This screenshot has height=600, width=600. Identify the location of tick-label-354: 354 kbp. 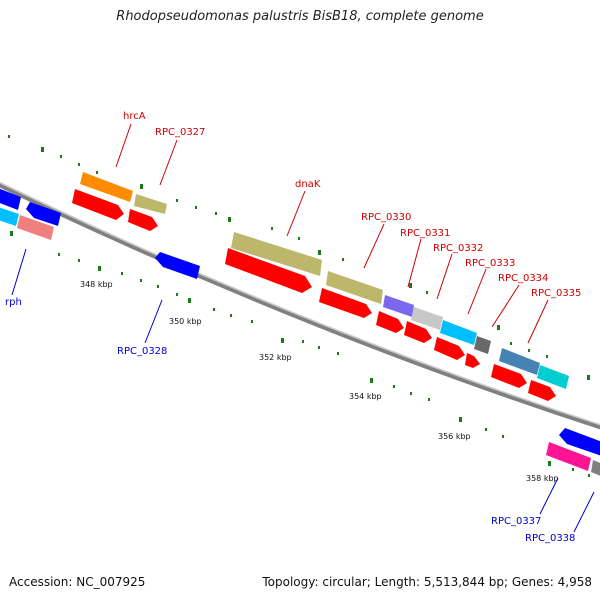
(365, 396).